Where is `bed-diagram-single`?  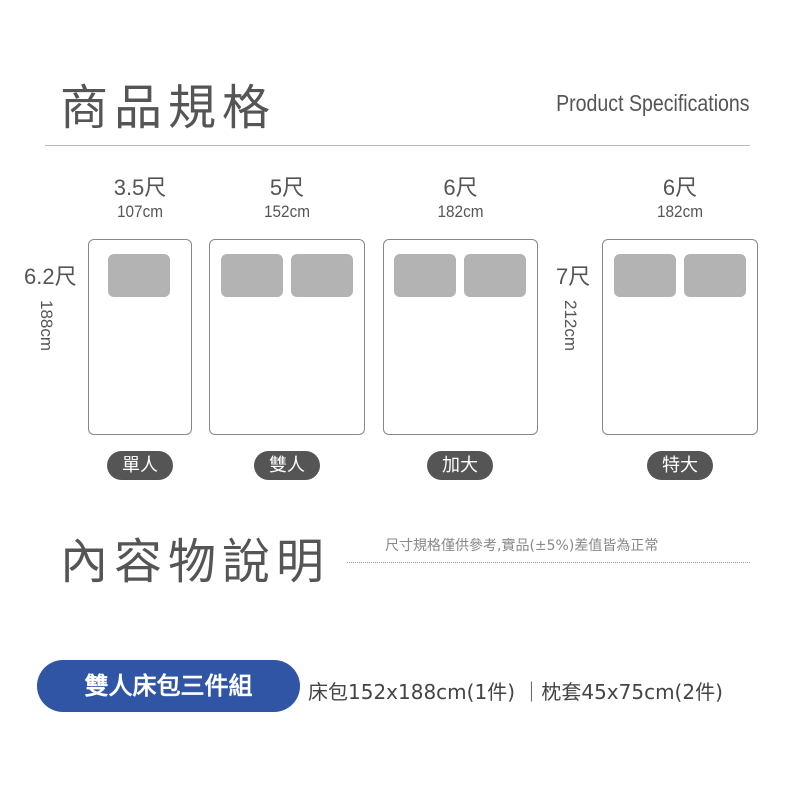
bed-diagram-single is located at coordinates (140, 337).